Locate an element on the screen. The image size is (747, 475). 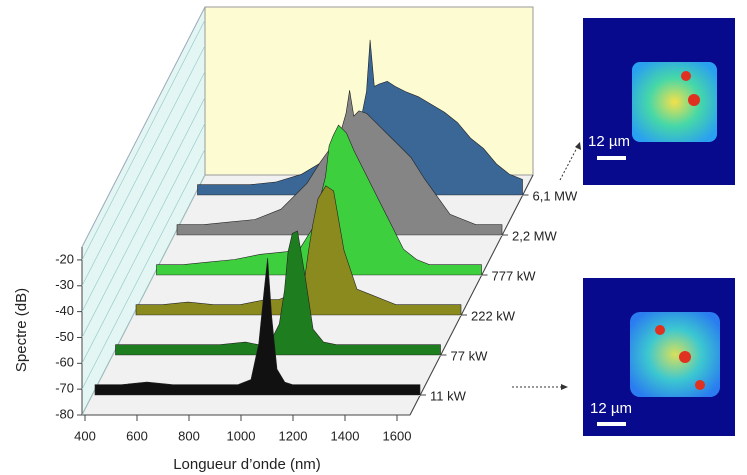
y-tick-label: -20 is located at coordinates (64, 258).